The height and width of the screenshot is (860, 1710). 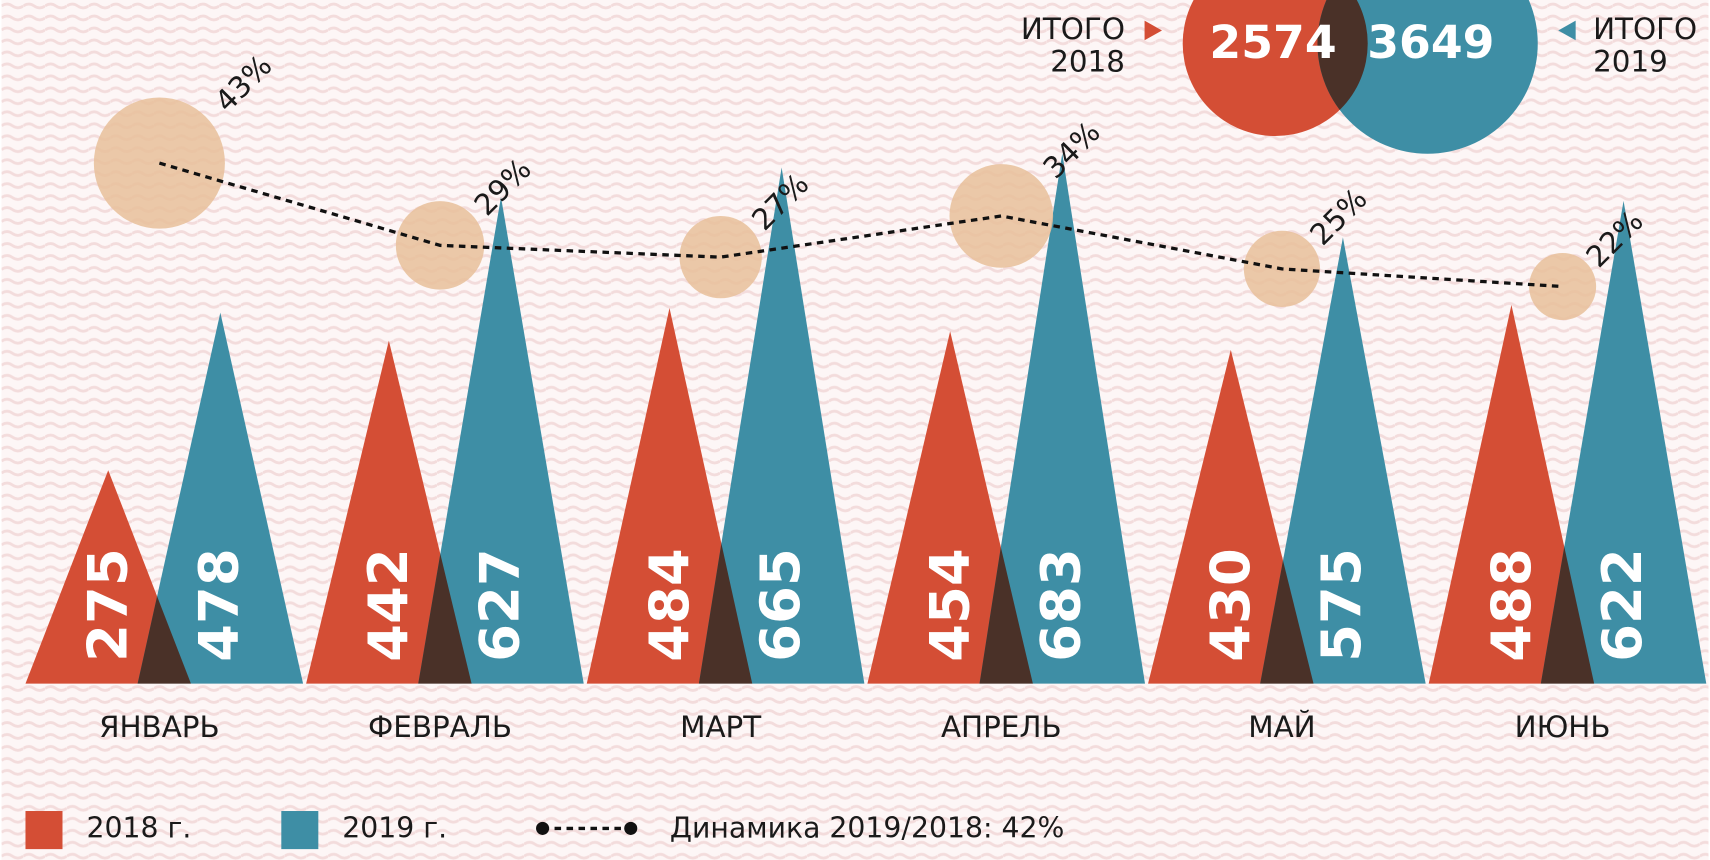 I want to click on total-value: 2574, so click(x=1272, y=42).